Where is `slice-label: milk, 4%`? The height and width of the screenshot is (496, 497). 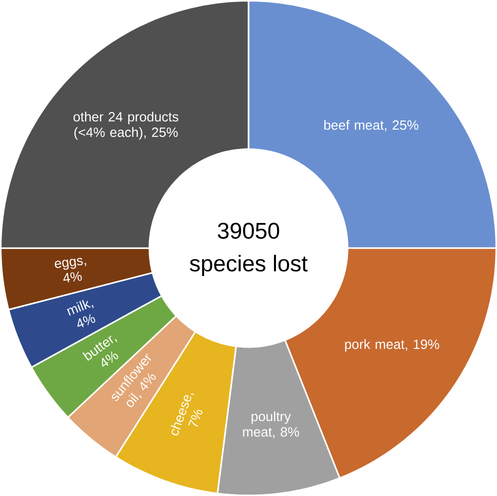
slice-label: milk, 4% is located at coordinates (81, 314).